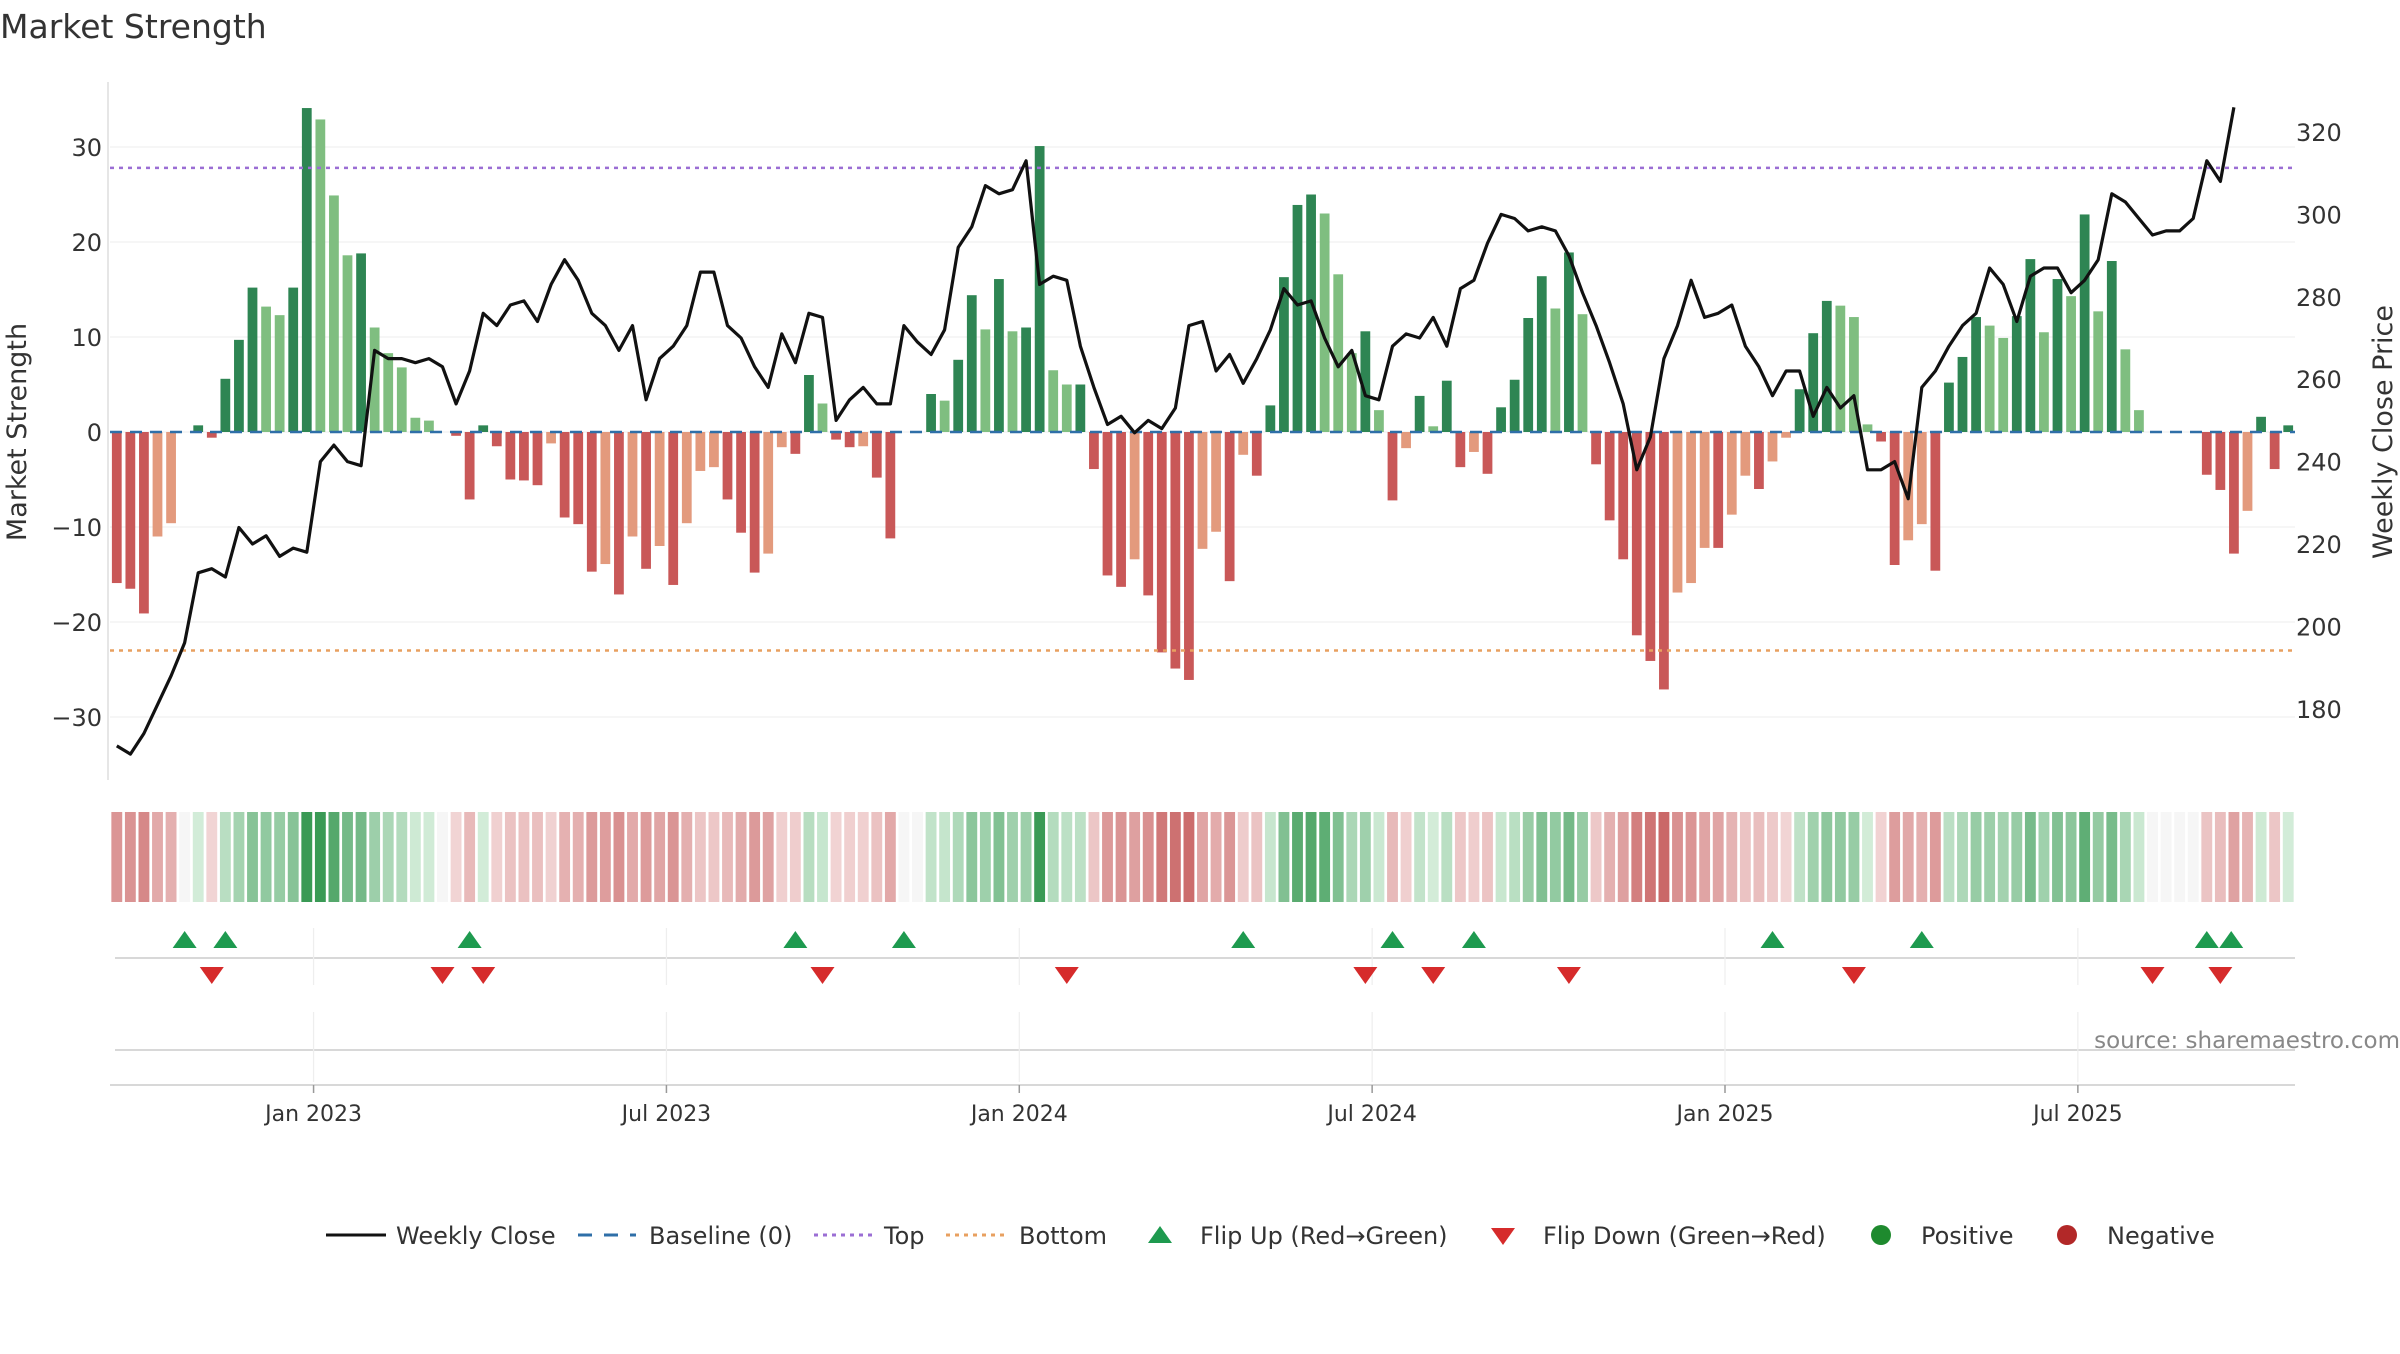 The image size is (2400, 1354). Describe the element at coordinates (17, 432) in the screenshot. I see `y-axis-title: Market Strength` at that location.